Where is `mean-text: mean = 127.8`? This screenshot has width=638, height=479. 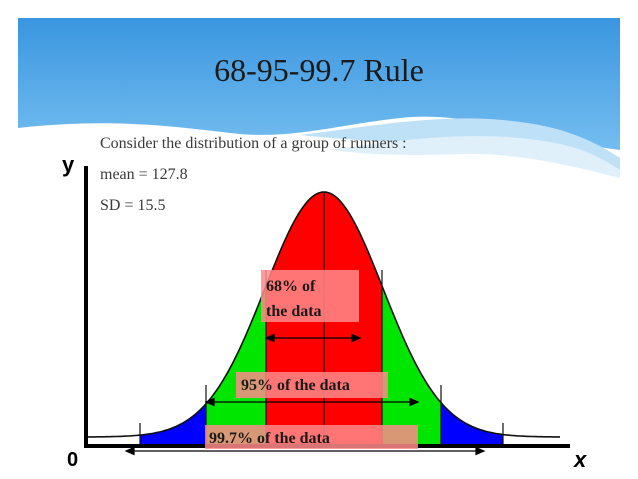 mean-text: mean = 127.8 is located at coordinates (144, 174).